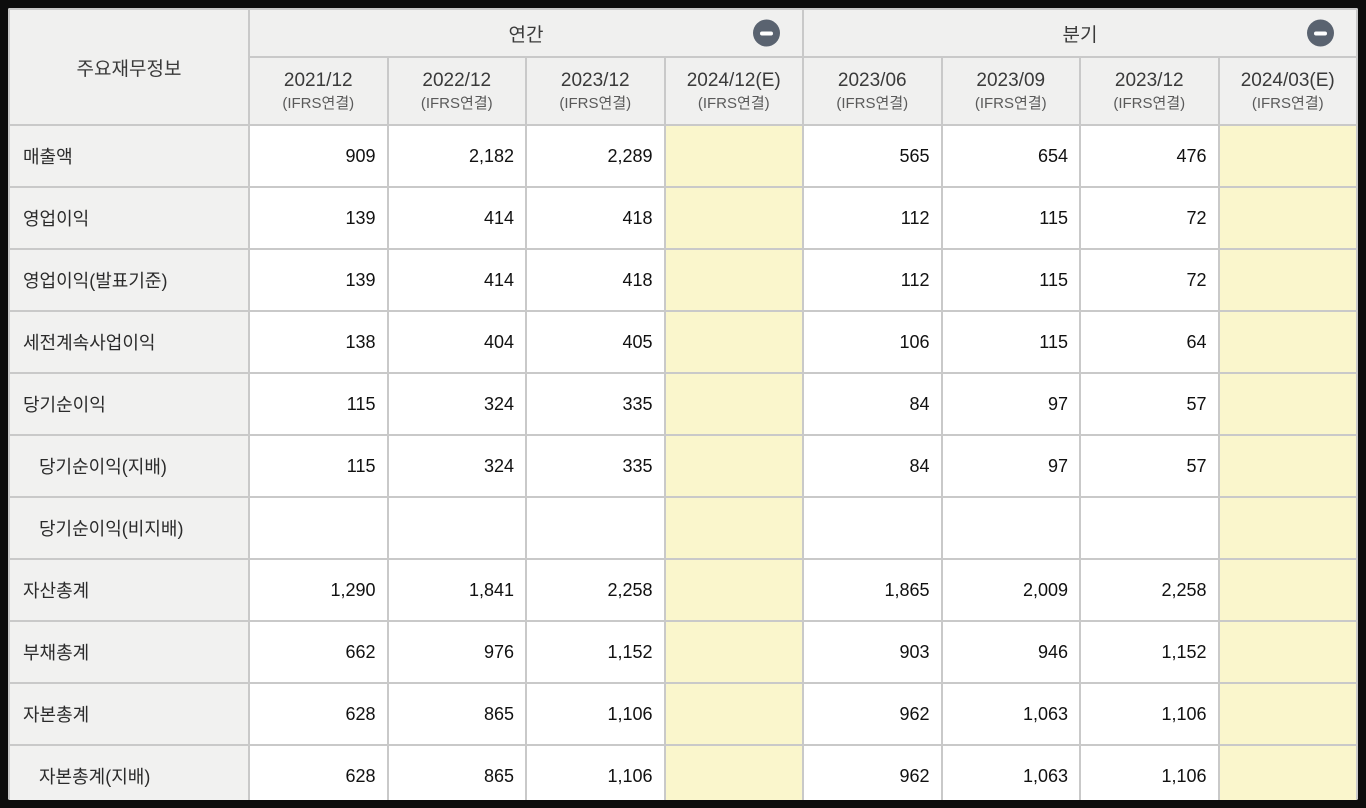 The image size is (1366, 808). Describe the element at coordinates (733, 81) in the screenshot. I see `period-label: 2024/12(E)` at that location.